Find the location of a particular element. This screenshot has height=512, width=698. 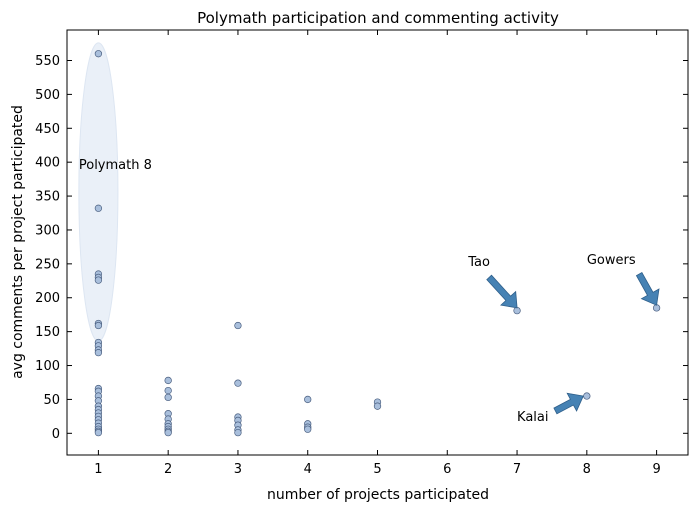

y-tick-label: 350 is located at coordinates (47, 197).